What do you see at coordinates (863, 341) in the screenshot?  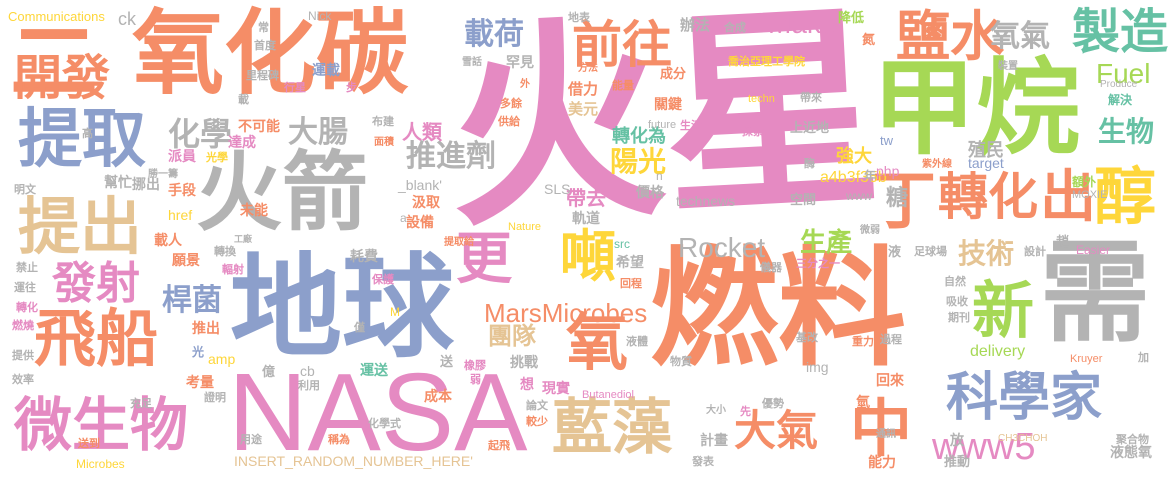 I see `word-gravity: 重力` at bounding box center [863, 341].